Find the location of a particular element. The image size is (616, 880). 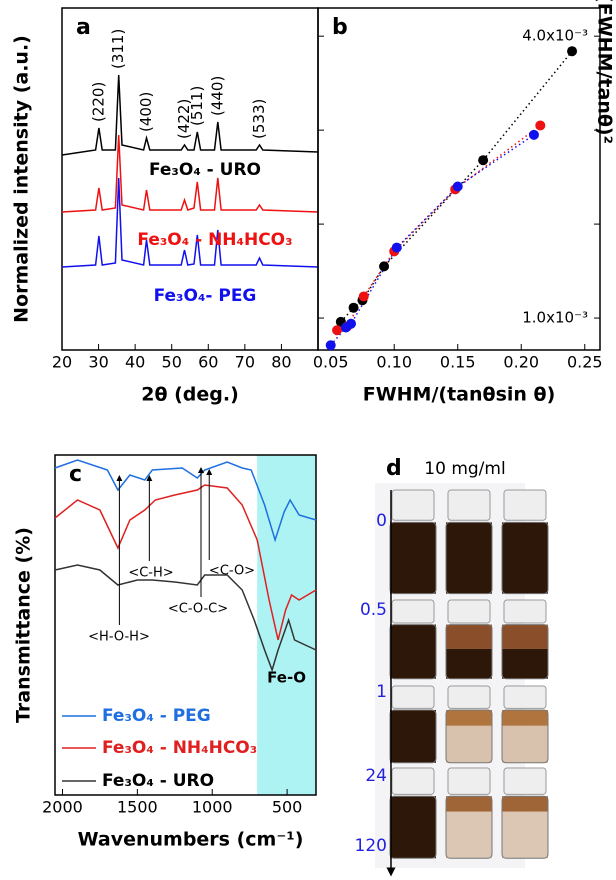

x-tick-label: 1500 is located at coordinates (137, 807).